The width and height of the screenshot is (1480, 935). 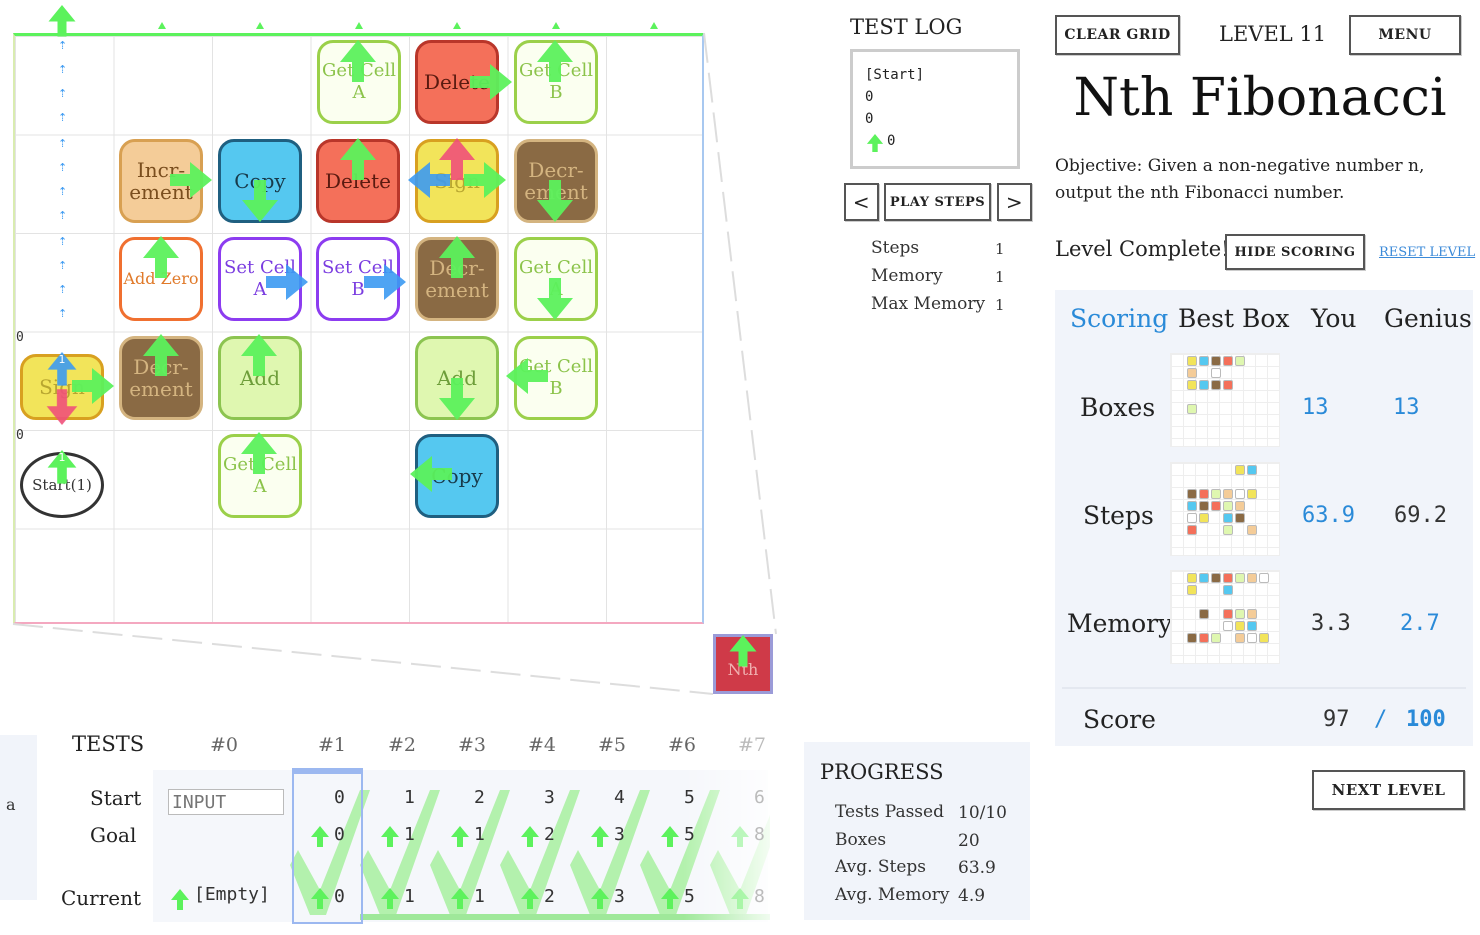 I want to click on test-start-value: 6, so click(x=759, y=797).